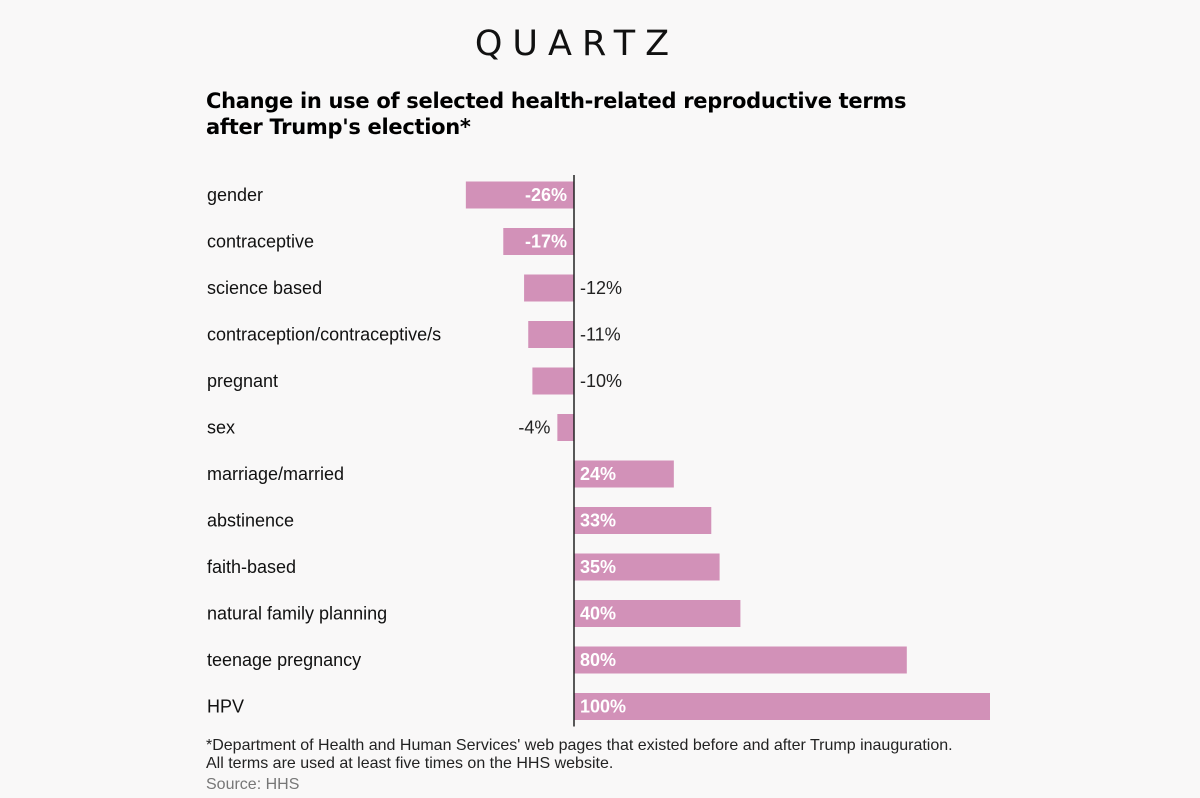 Image resolution: width=1200 pixels, height=798 pixels. What do you see at coordinates (324, 335) in the screenshot?
I see `category-label: contraception/contraceptive/s` at bounding box center [324, 335].